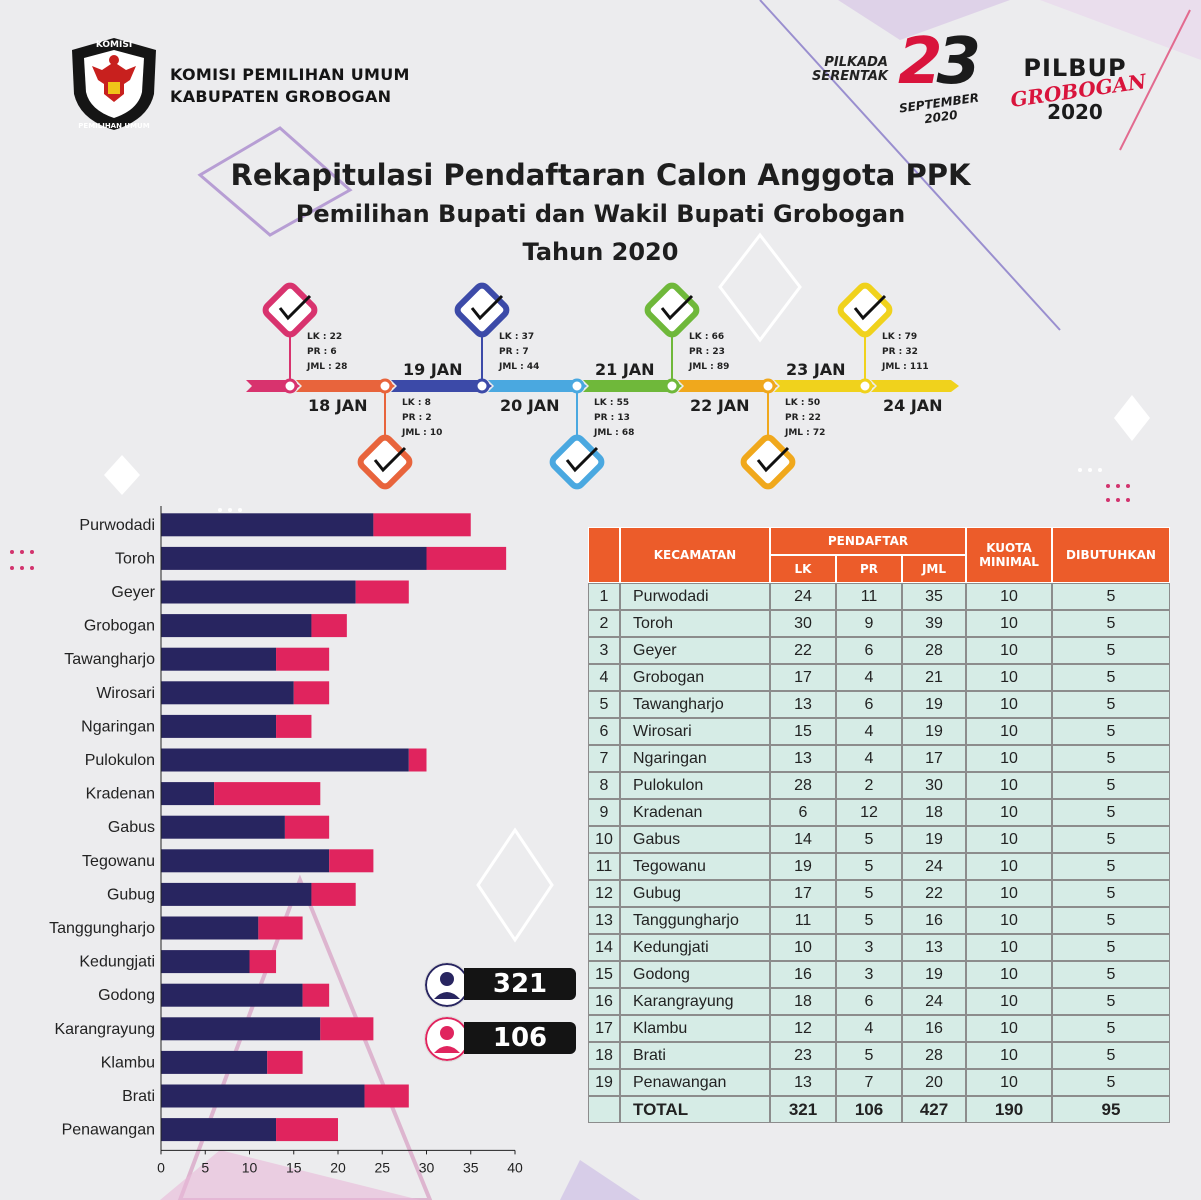  What do you see at coordinates (604, 920) in the screenshot?
I see `table-cell: 13` at bounding box center [604, 920].